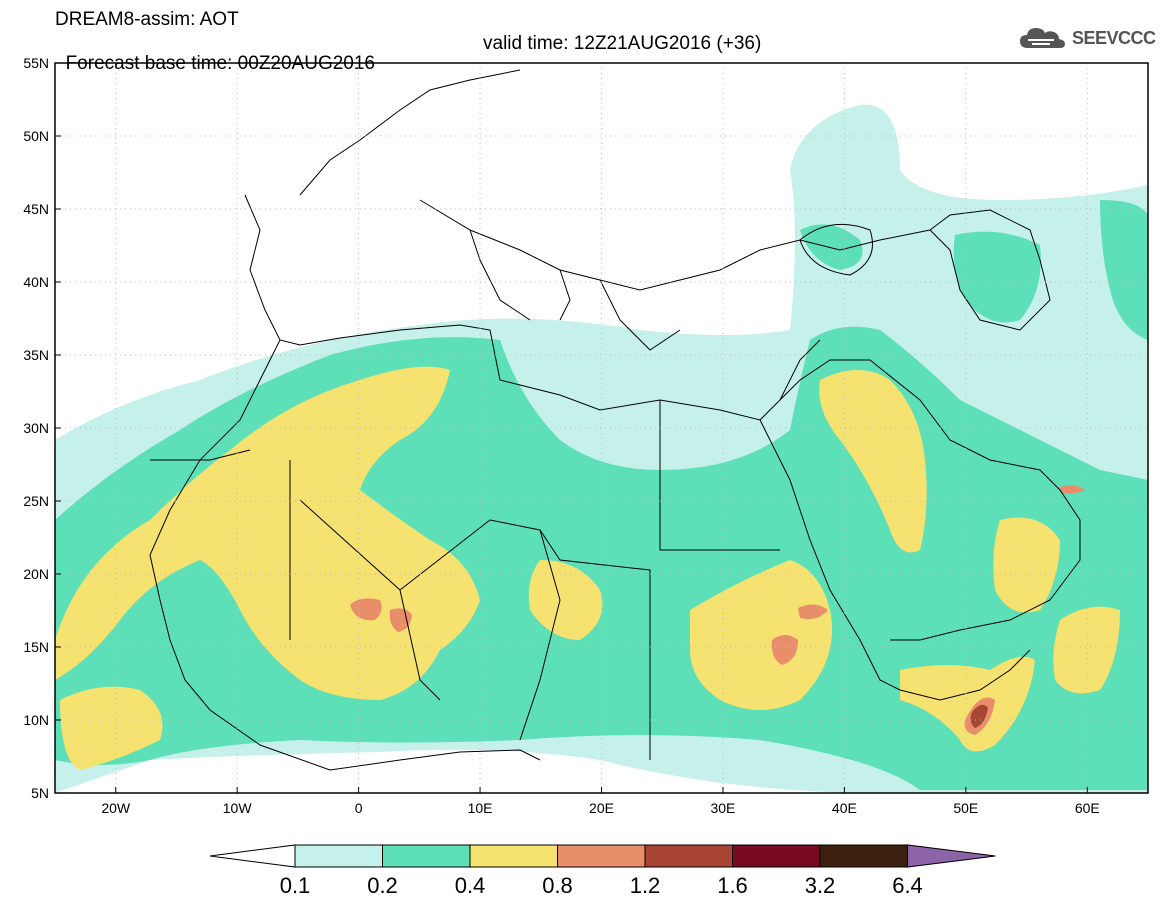  Describe the element at coordinates (813, 611) in the screenshot. I see `aot-band-0.8-redsea` at that location.